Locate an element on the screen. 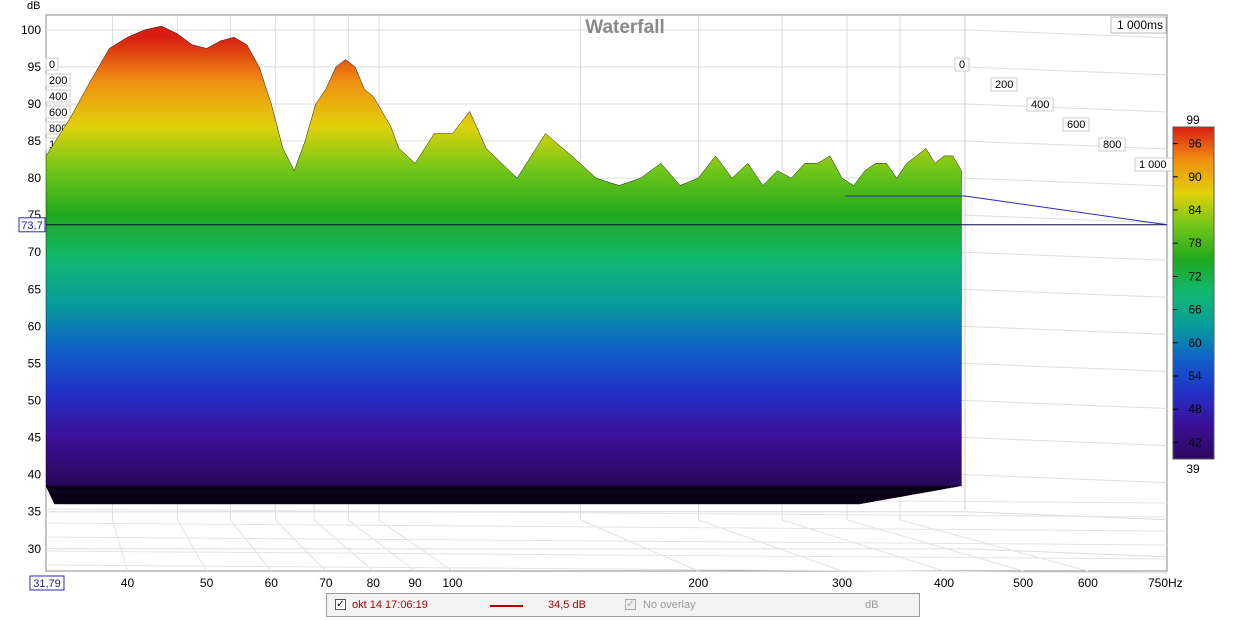 The width and height of the screenshot is (1249, 620). time-window-label: 1 000ms is located at coordinates (1140, 25).